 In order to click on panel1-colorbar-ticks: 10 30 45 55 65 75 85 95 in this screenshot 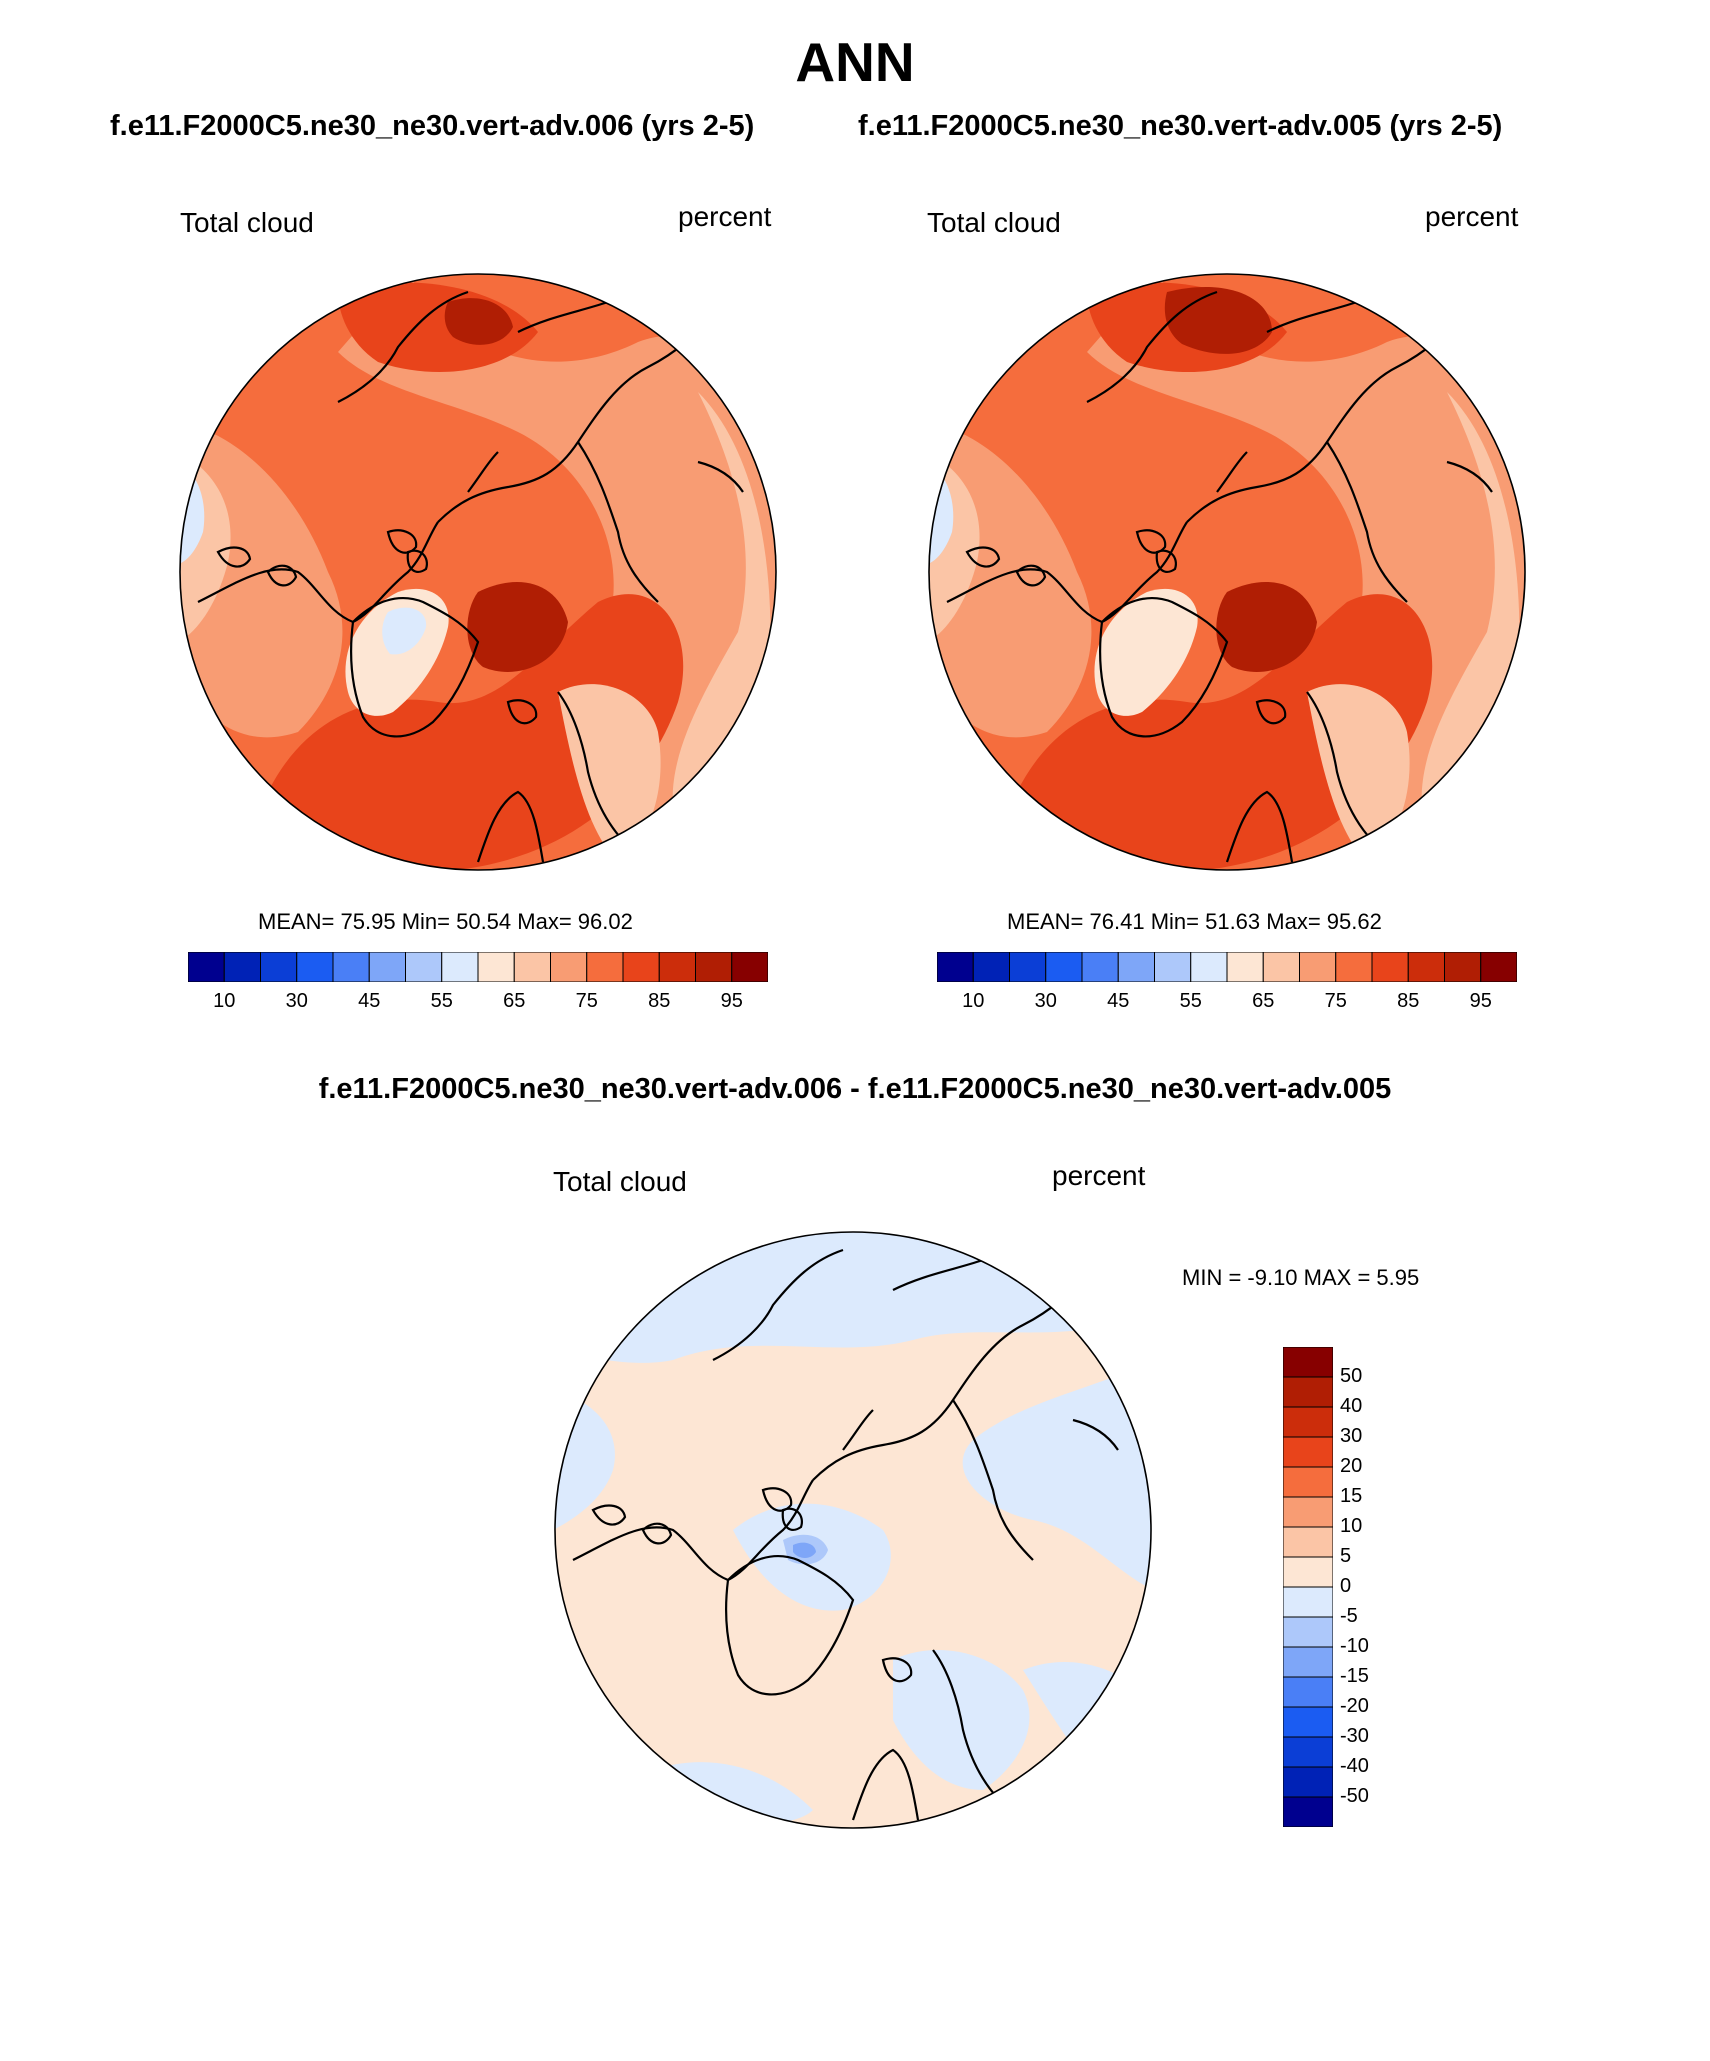, I will do `click(478, 1005)`.